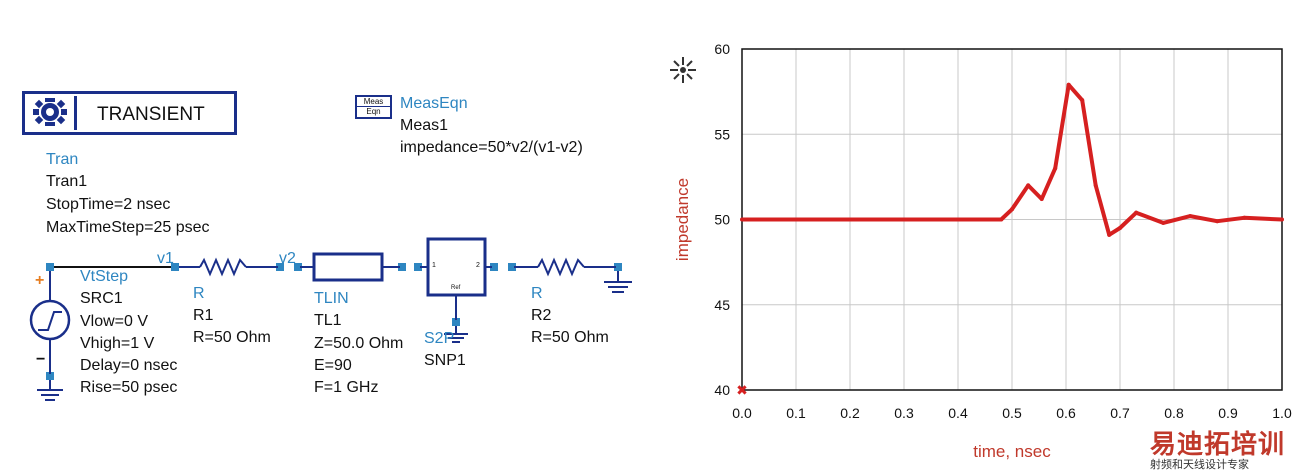 This screenshot has height=473, width=1302. Describe the element at coordinates (439, 338) in the screenshot. I see `snp-type-label: S2P` at that location.